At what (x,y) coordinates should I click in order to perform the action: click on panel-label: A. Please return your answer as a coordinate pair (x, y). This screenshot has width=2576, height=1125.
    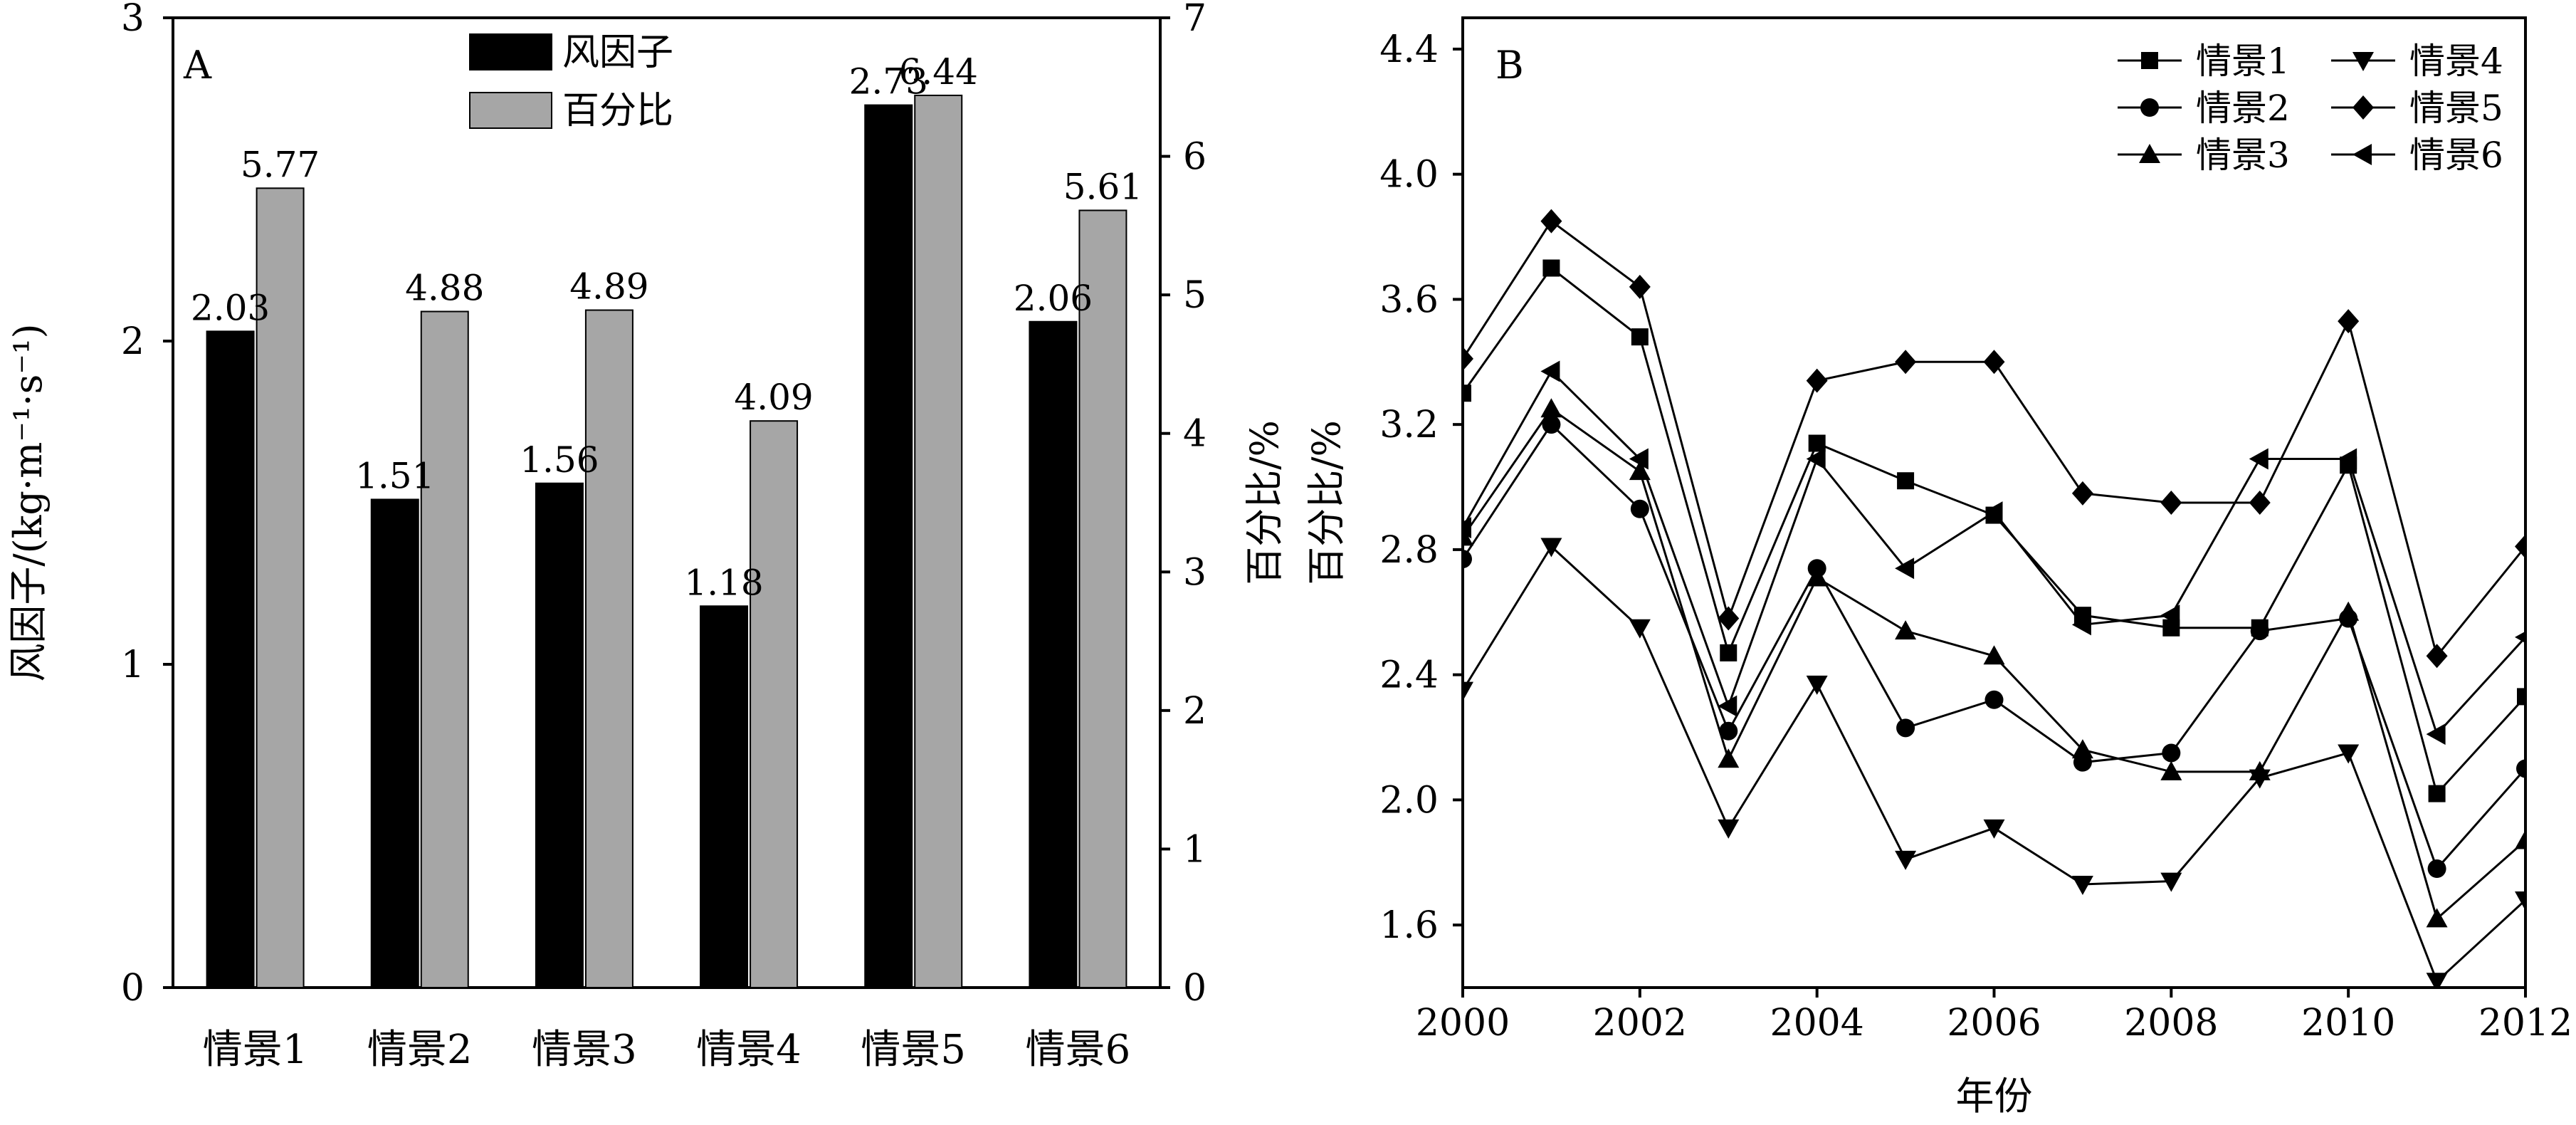
    Looking at the image, I should click on (198, 65).